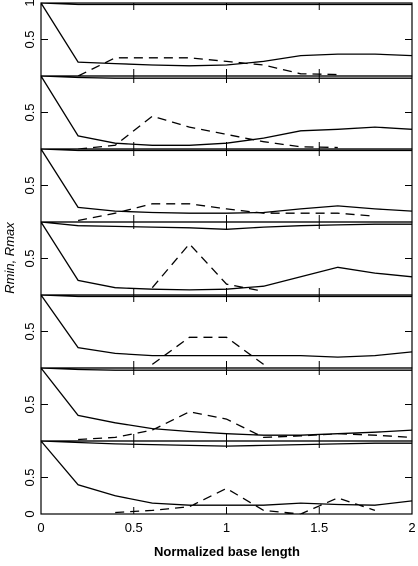 The image size is (418, 566). I want to click on y-axis-label: Rmin, Rmax, so click(9, 258).